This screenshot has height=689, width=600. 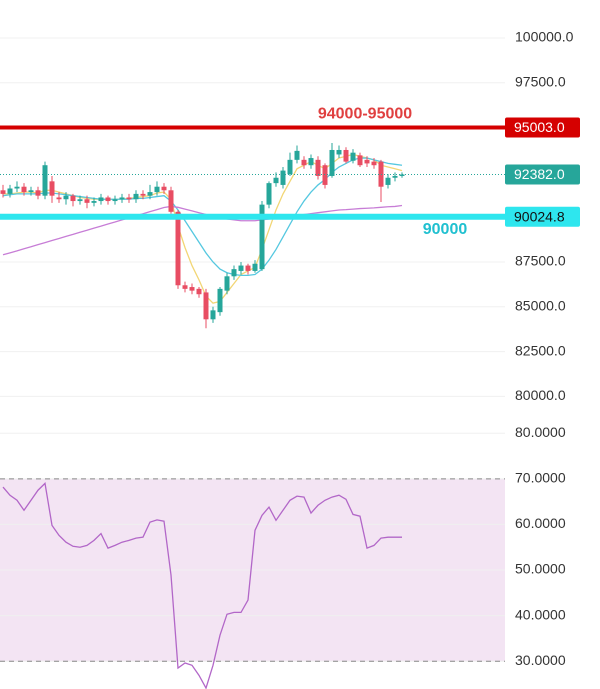 I want to click on price-badge-label: 95003.0, so click(x=539, y=127).